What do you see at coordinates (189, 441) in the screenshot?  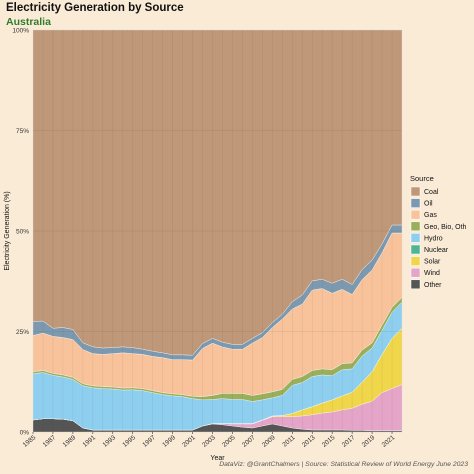 I see `x-tick-label: 2001` at bounding box center [189, 441].